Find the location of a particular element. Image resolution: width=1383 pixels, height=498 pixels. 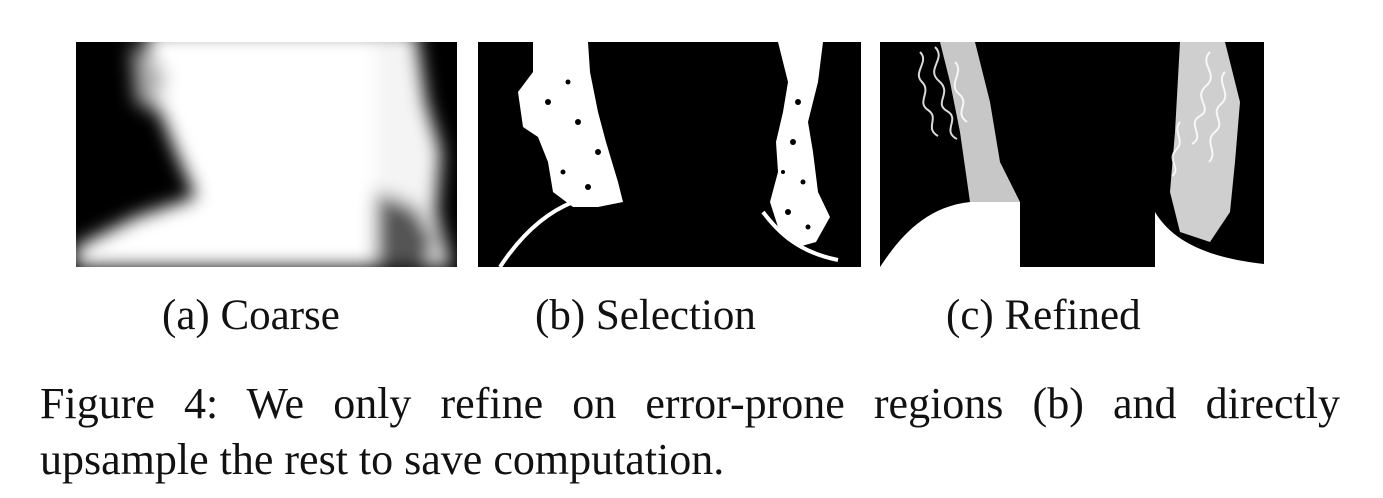

refined-matte-image is located at coordinates (1072, 154).